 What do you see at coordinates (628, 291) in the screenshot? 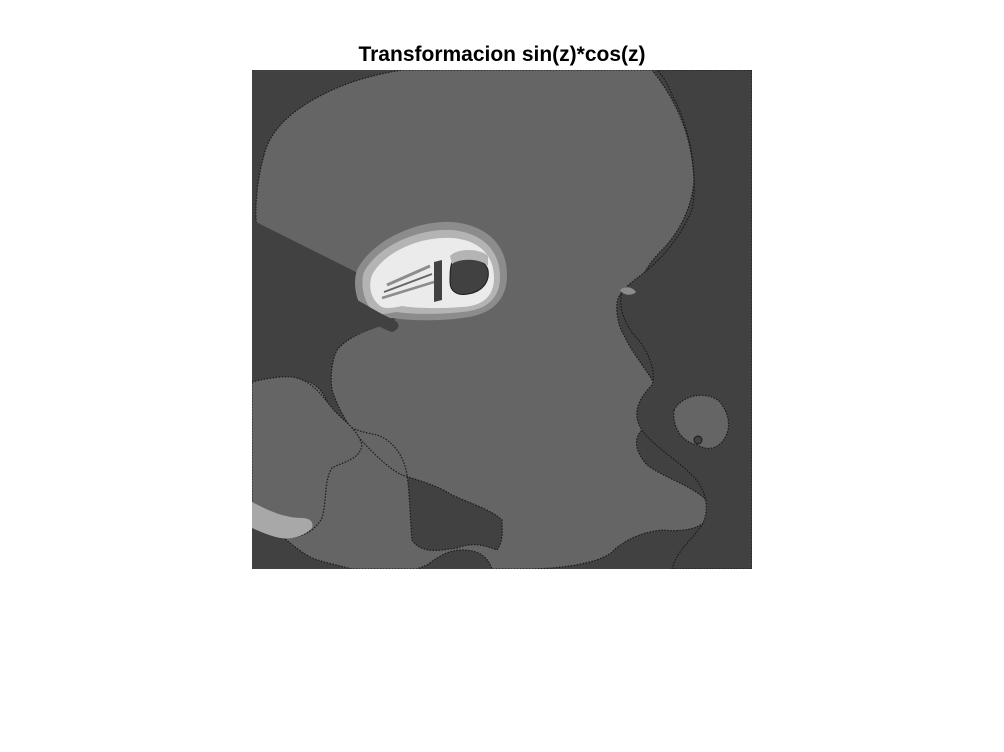
I see `light-mark-right` at bounding box center [628, 291].